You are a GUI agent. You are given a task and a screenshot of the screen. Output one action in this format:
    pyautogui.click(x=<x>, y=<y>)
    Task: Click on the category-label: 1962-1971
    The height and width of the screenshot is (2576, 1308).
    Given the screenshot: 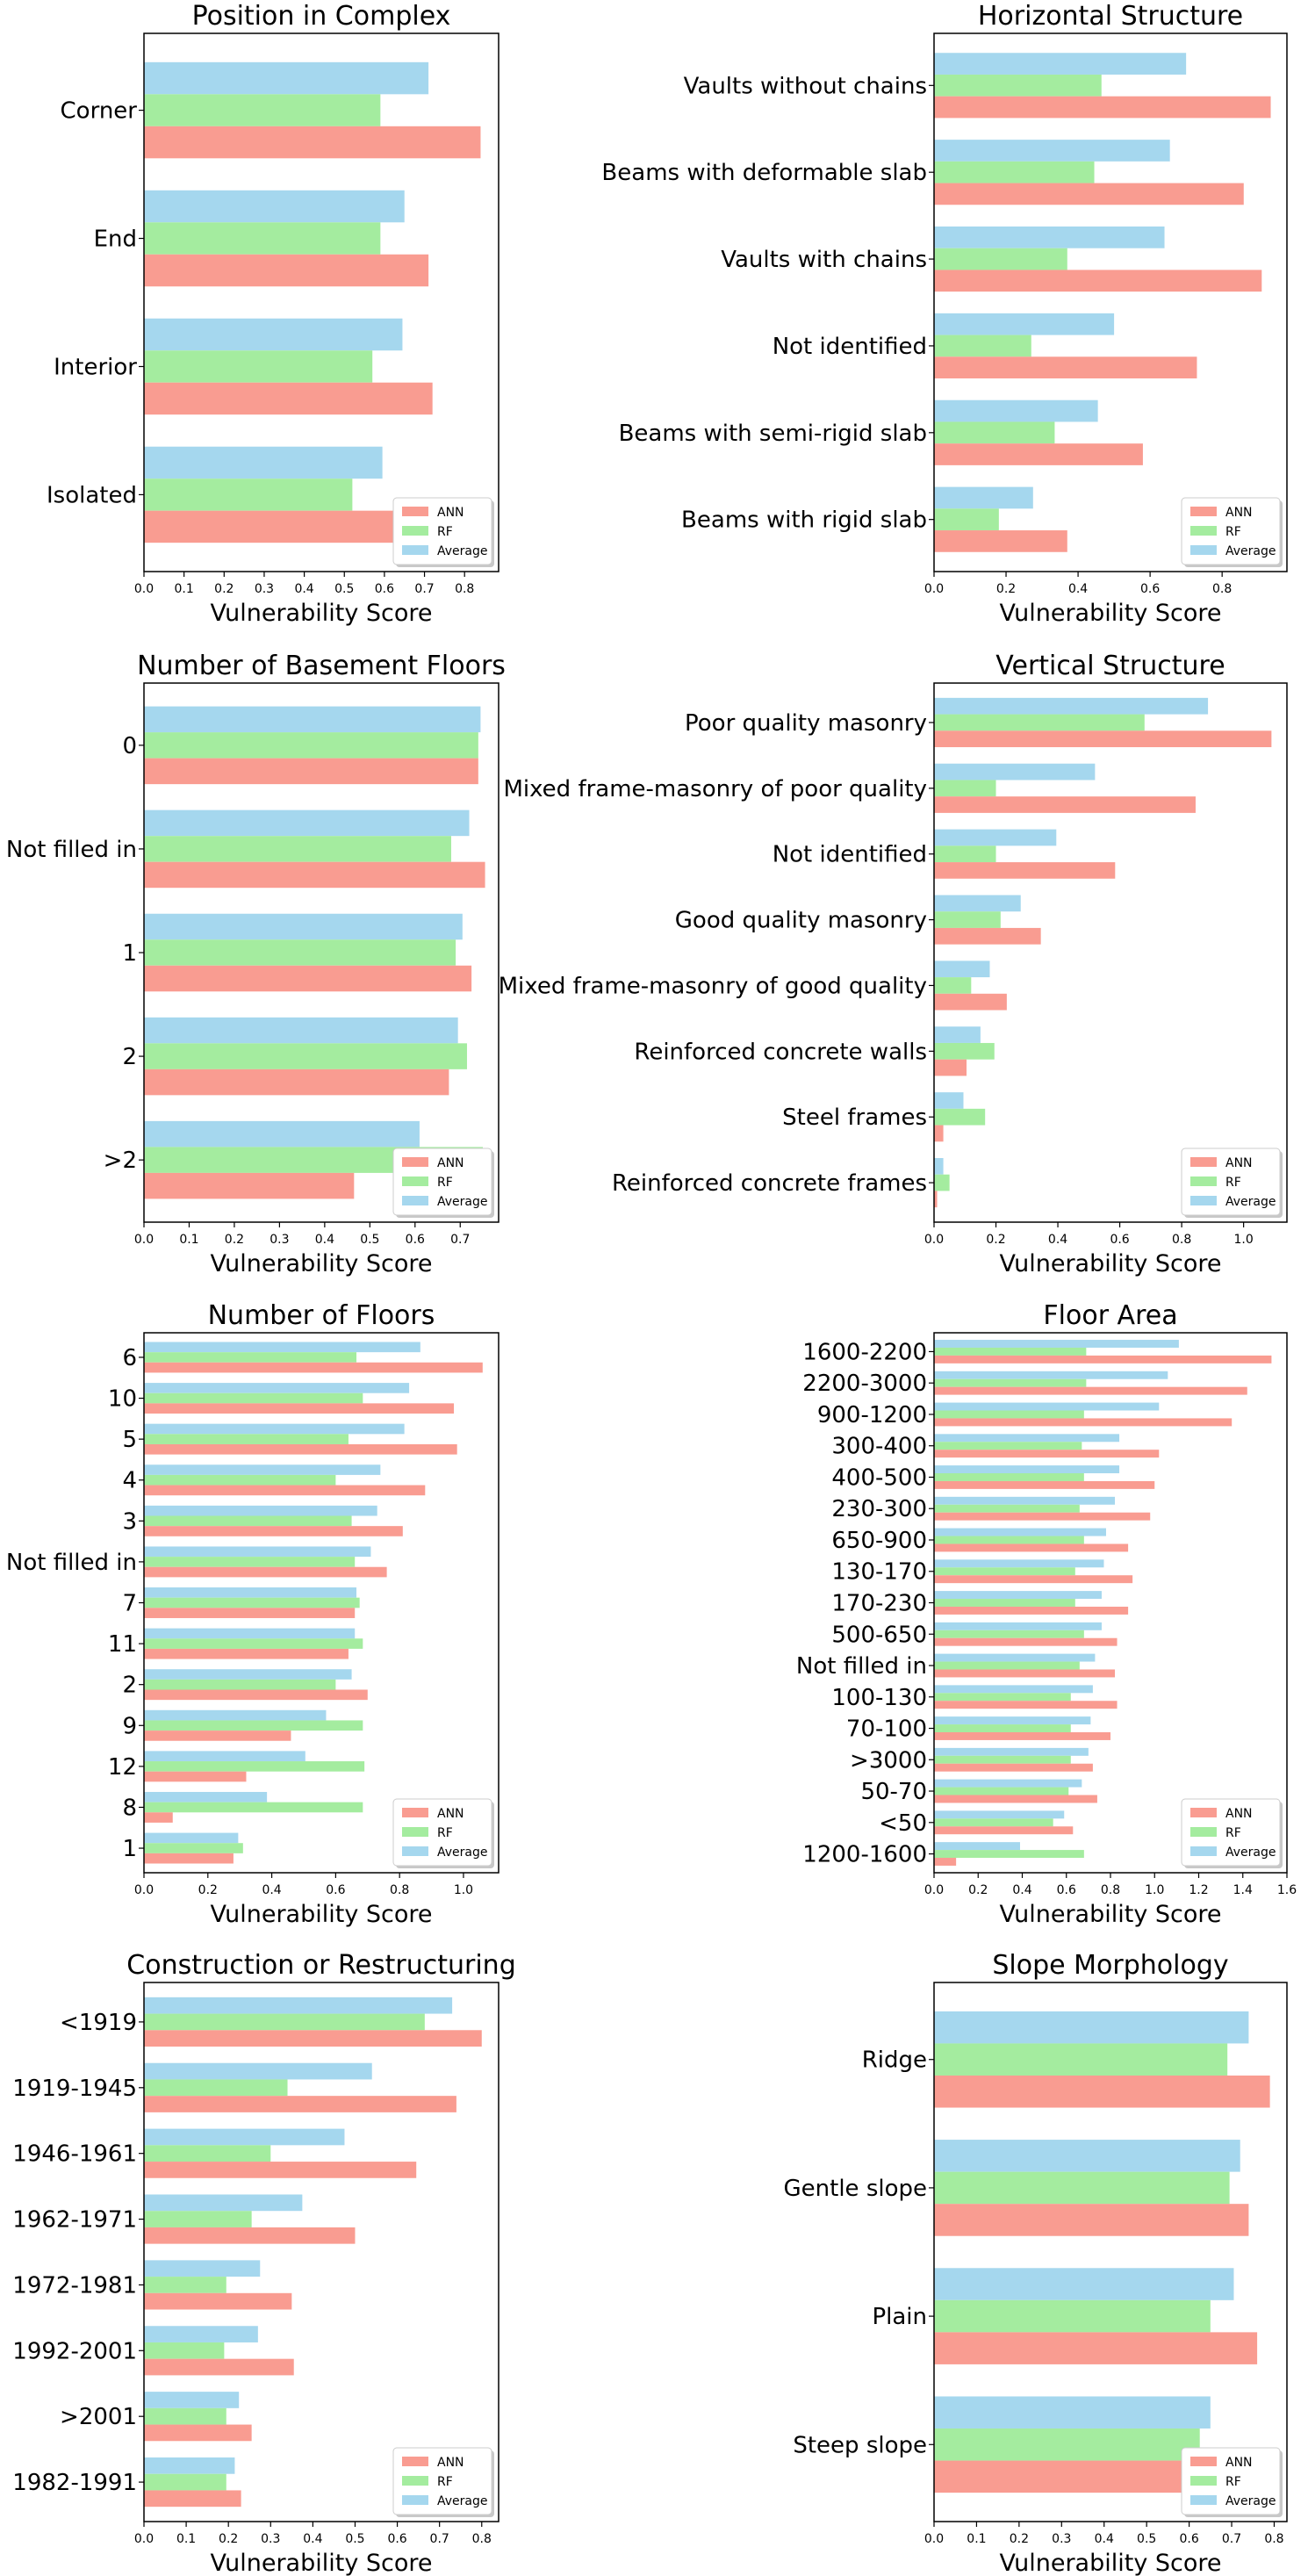 What is the action you would take?
    pyautogui.click(x=74, y=2220)
    